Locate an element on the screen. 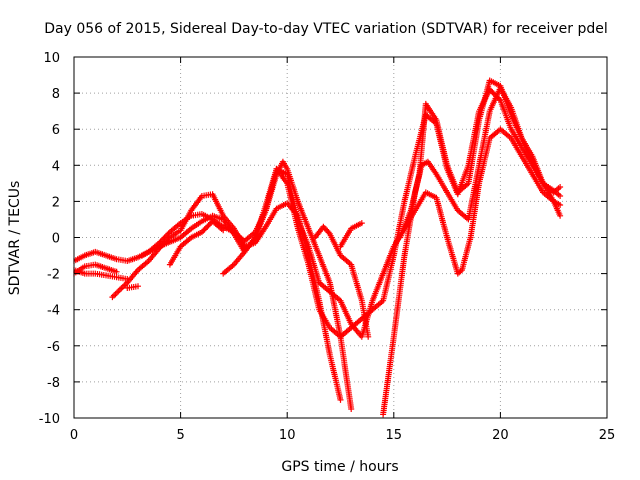 The width and height of the screenshot is (640, 480). x-tick-label: 25 is located at coordinates (607, 435).